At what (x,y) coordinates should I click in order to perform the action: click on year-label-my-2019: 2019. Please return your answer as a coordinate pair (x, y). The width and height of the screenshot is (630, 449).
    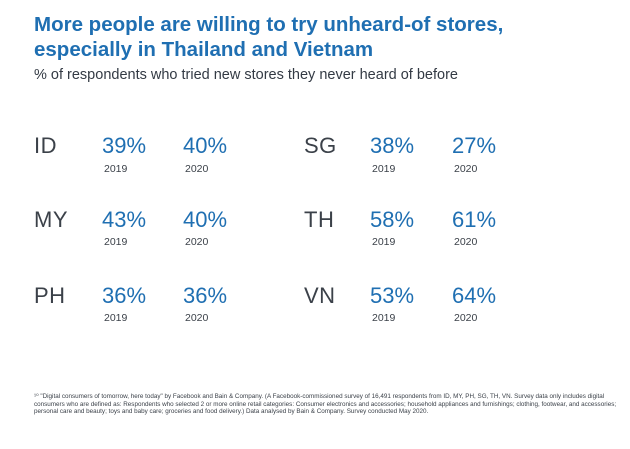
    Looking at the image, I should click on (116, 242).